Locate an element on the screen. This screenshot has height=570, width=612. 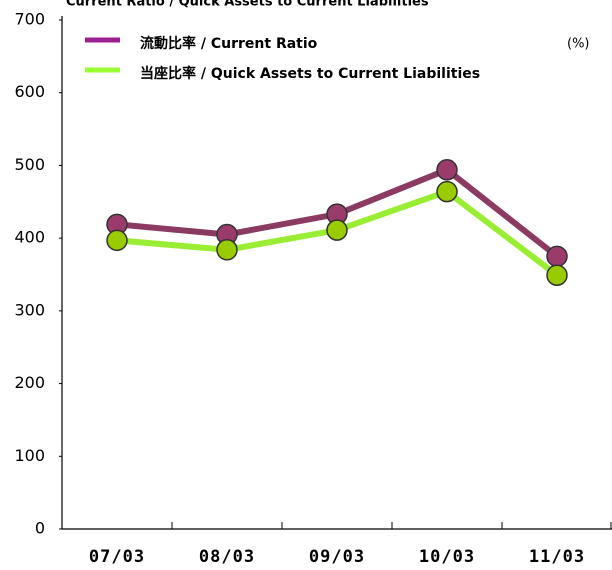
unit-label: (%) is located at coordinates (578, 44).